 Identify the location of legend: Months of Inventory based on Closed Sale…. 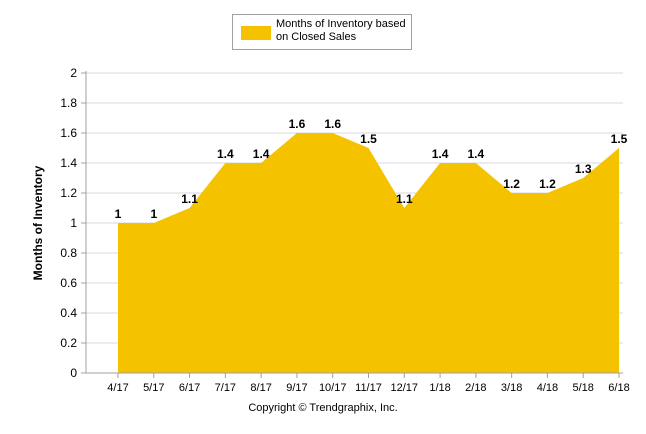
(322, 32).